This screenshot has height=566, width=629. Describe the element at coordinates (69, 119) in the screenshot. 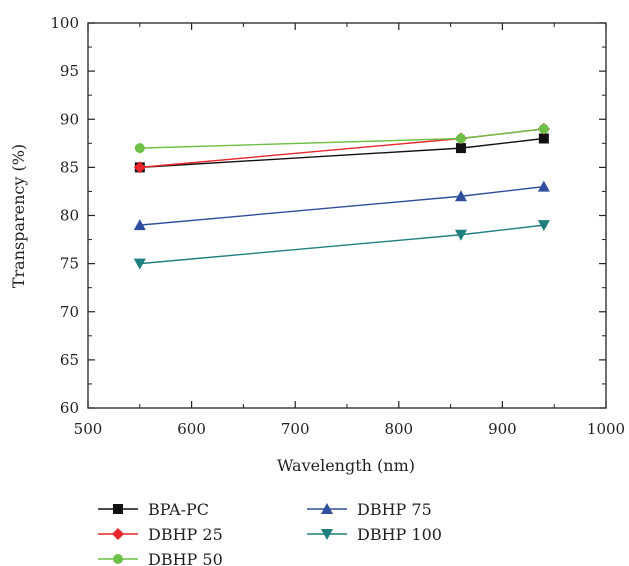

I see `y-tick-label: 90` at that location.